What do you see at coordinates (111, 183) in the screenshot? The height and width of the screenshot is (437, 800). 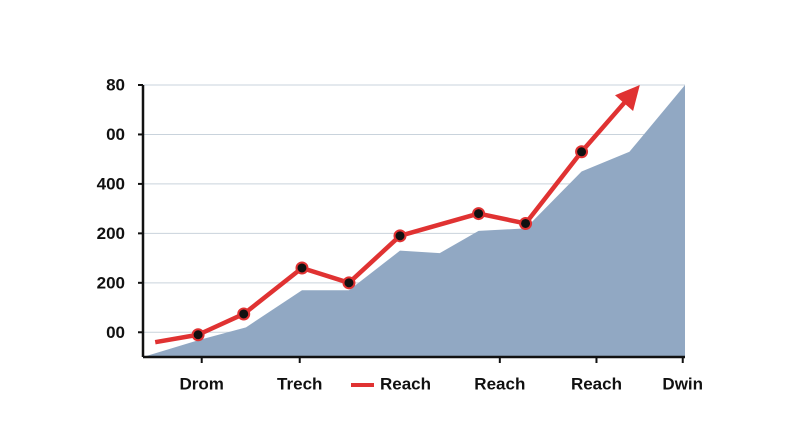 I see `y-tick-label: 400` at bounding box center [111, 183].